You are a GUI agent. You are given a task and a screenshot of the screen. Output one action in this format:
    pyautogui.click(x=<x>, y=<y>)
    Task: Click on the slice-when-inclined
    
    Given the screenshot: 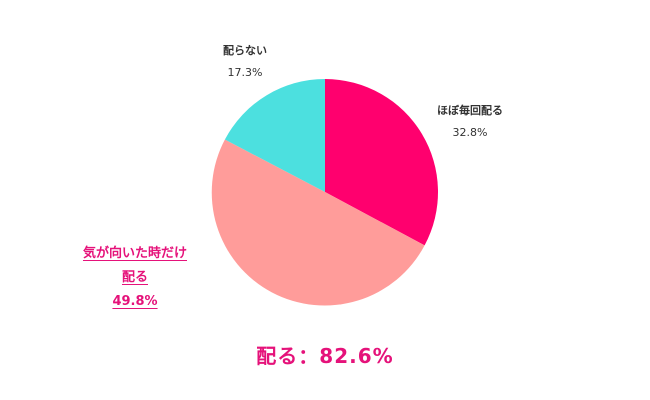 What is the action you would take?
    pyautogui.click(x=318, y=222)
    